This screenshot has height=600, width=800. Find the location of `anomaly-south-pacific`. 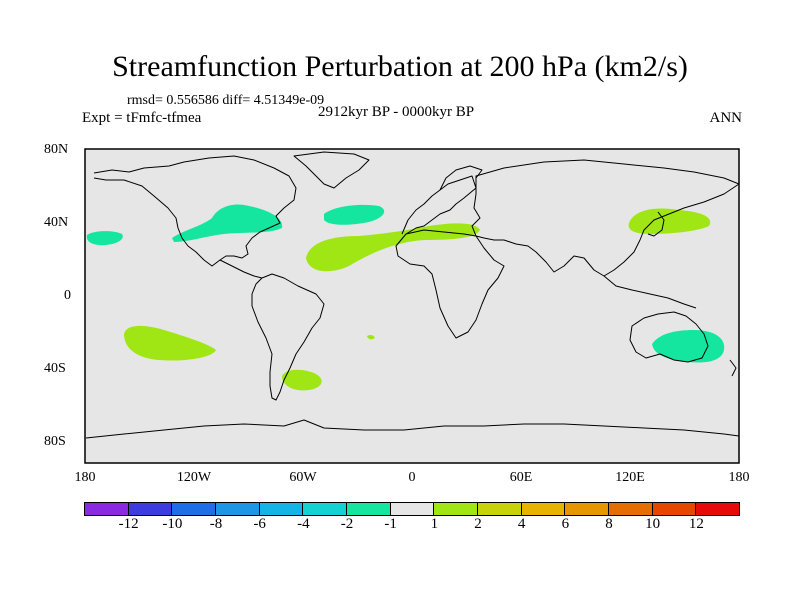

anomaly-south-pacific is located at coordinates (170, 343).